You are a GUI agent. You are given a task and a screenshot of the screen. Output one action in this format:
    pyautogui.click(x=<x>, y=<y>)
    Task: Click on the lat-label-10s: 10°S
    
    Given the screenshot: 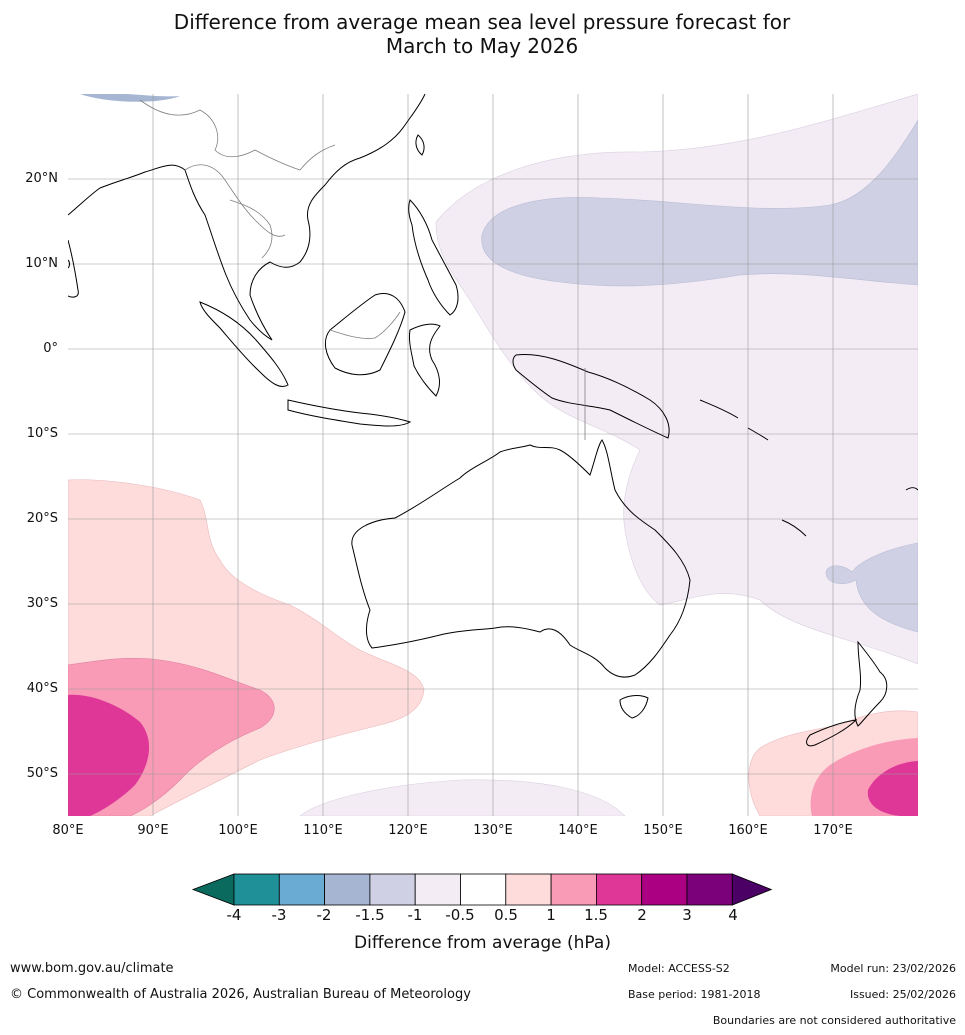 What is the action you would take?
    pyautogui.click(x=42, y=433)
    